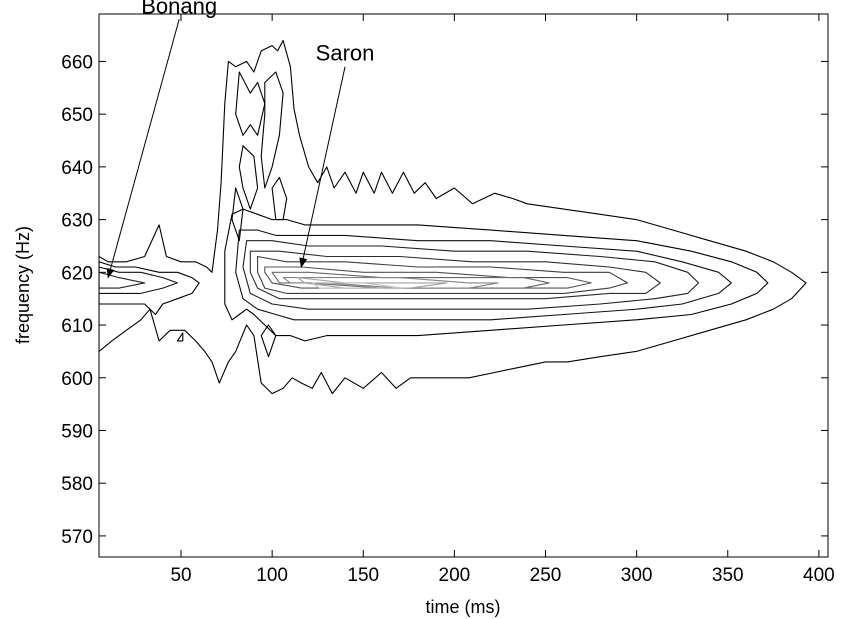  I want to click on y-tick-label: 580, so click(77, 484).